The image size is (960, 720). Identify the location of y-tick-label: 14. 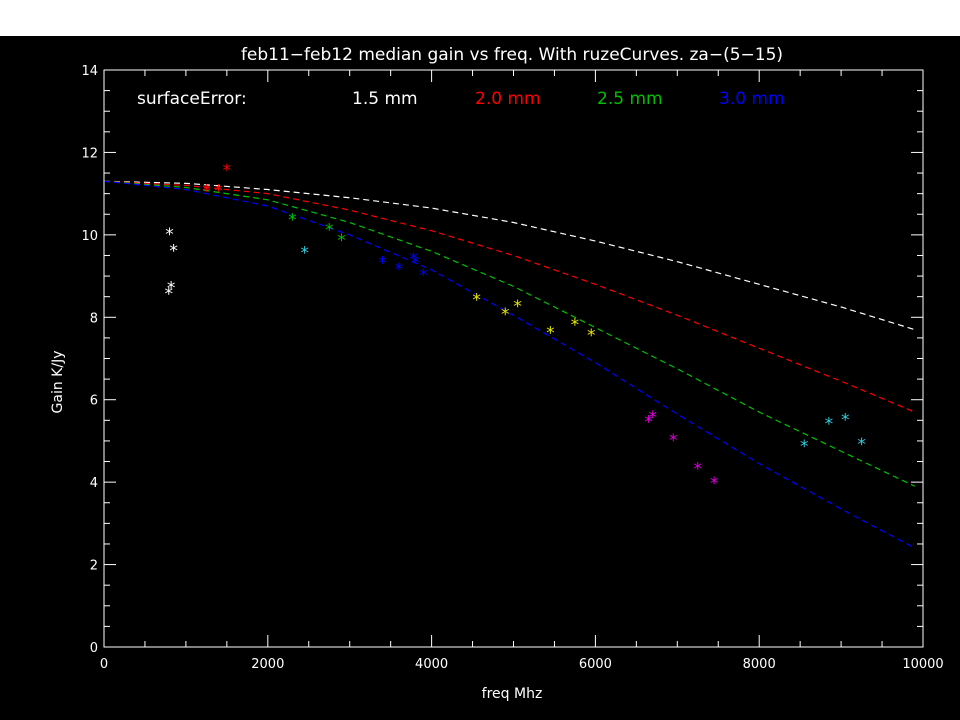
(89, 71).